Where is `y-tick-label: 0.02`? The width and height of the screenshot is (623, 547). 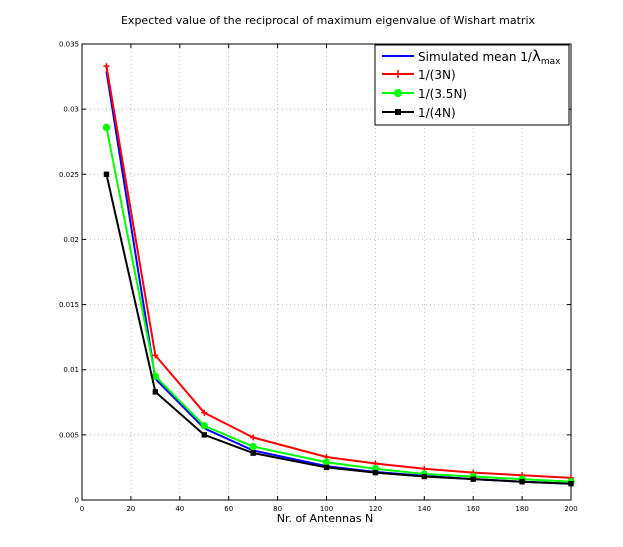
y-tick-label: 0.02 is located at coordinates (71, 240).